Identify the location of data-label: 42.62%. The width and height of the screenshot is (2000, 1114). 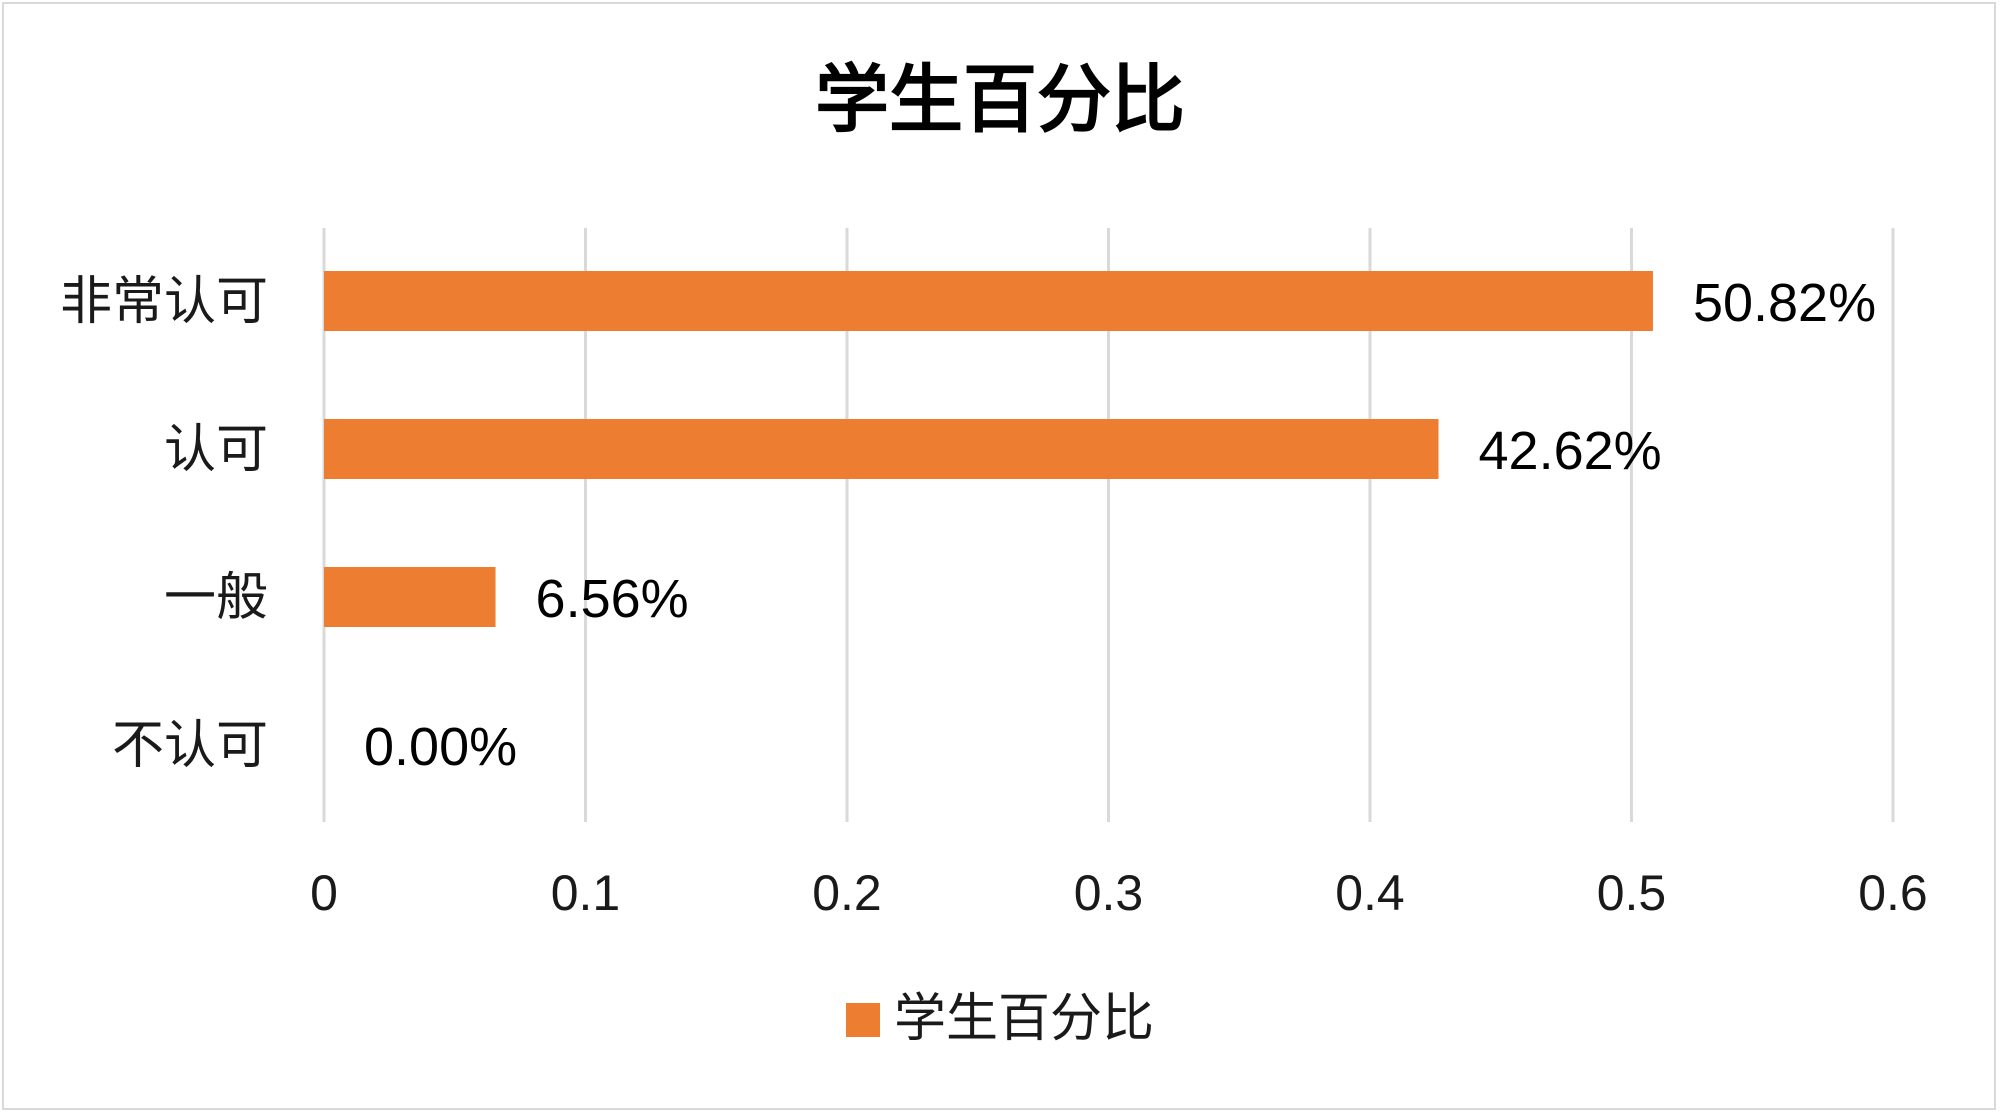
(1570, 451).